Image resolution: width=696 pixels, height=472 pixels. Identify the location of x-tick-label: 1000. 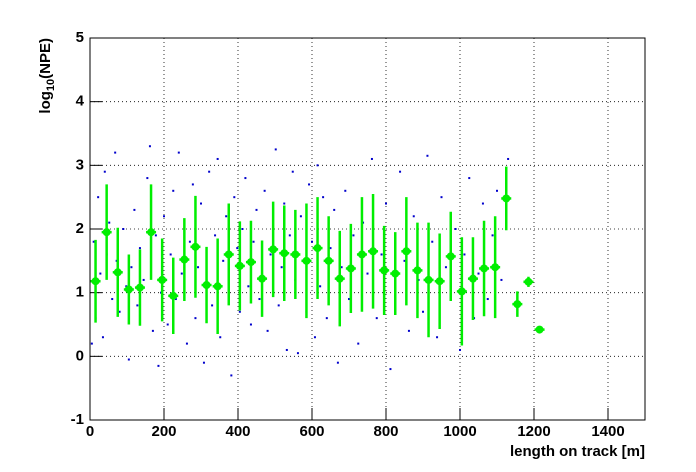
(459, 431).